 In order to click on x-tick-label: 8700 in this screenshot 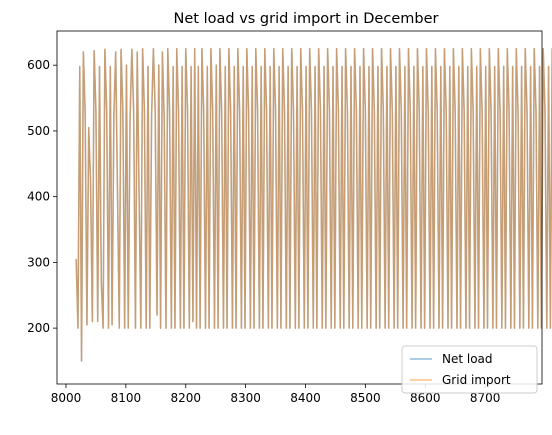, I will do `click(485, 398)`.